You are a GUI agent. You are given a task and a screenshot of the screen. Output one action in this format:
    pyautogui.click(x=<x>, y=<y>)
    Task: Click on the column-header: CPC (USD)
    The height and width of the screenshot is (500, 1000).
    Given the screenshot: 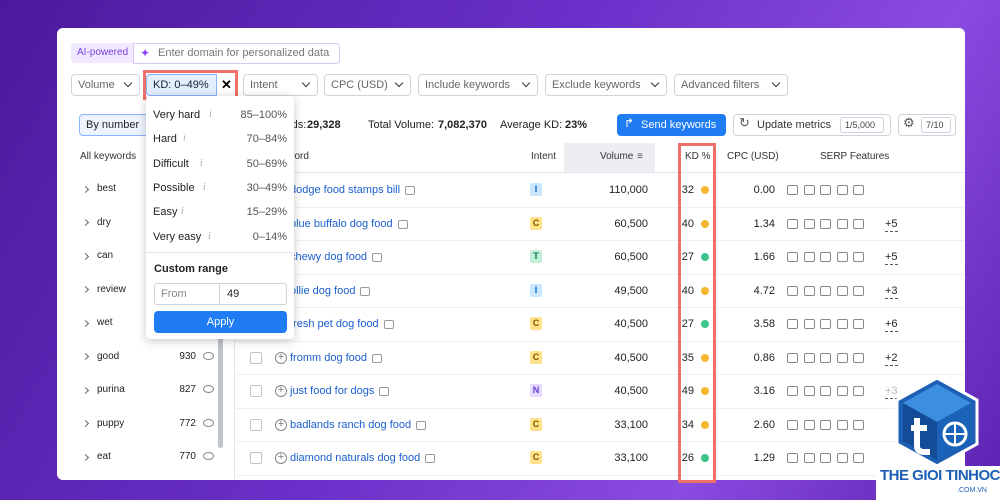 What is the action you would take?
    pyautogui.click(x=753, y=156)
    